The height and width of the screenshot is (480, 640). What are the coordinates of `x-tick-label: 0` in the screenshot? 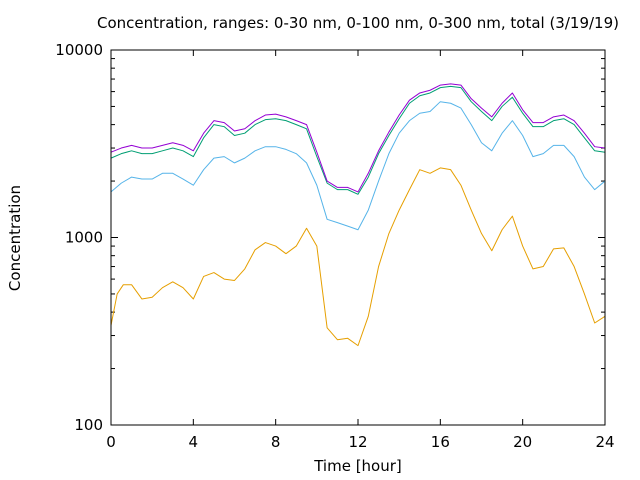 It's located at (111, 442).